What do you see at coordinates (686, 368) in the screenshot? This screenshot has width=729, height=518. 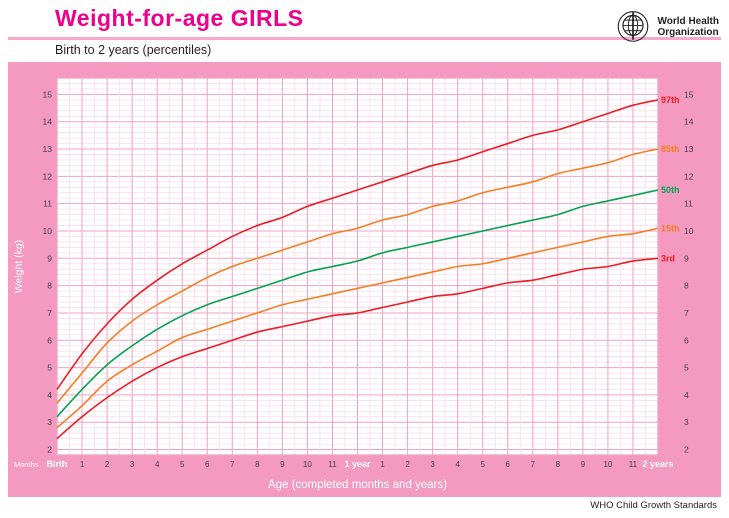 I see `y-tick-label-right: 5` at bounding box center [686, 368].